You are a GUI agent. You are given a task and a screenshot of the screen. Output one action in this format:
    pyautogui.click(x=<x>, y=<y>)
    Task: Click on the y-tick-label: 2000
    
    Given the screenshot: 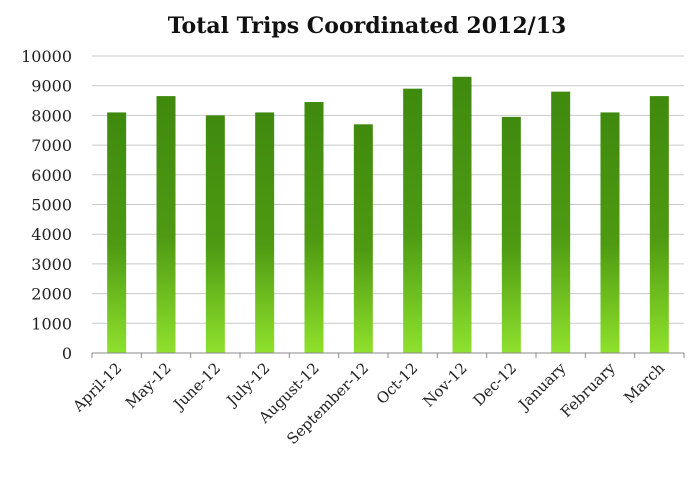 What is the action you would take?
    pyautogui.click(x=51, y=294)
    